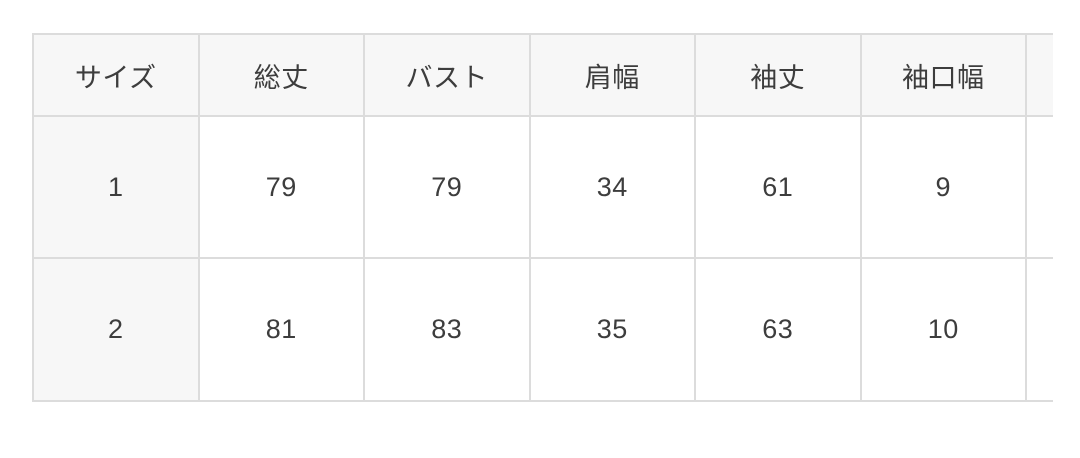 The height and width of the screenshot is (458, 1080). Describe the element at coordinates (281, 75) in the screenshot. I see `header-cell-total-length: 総丈` at that location.